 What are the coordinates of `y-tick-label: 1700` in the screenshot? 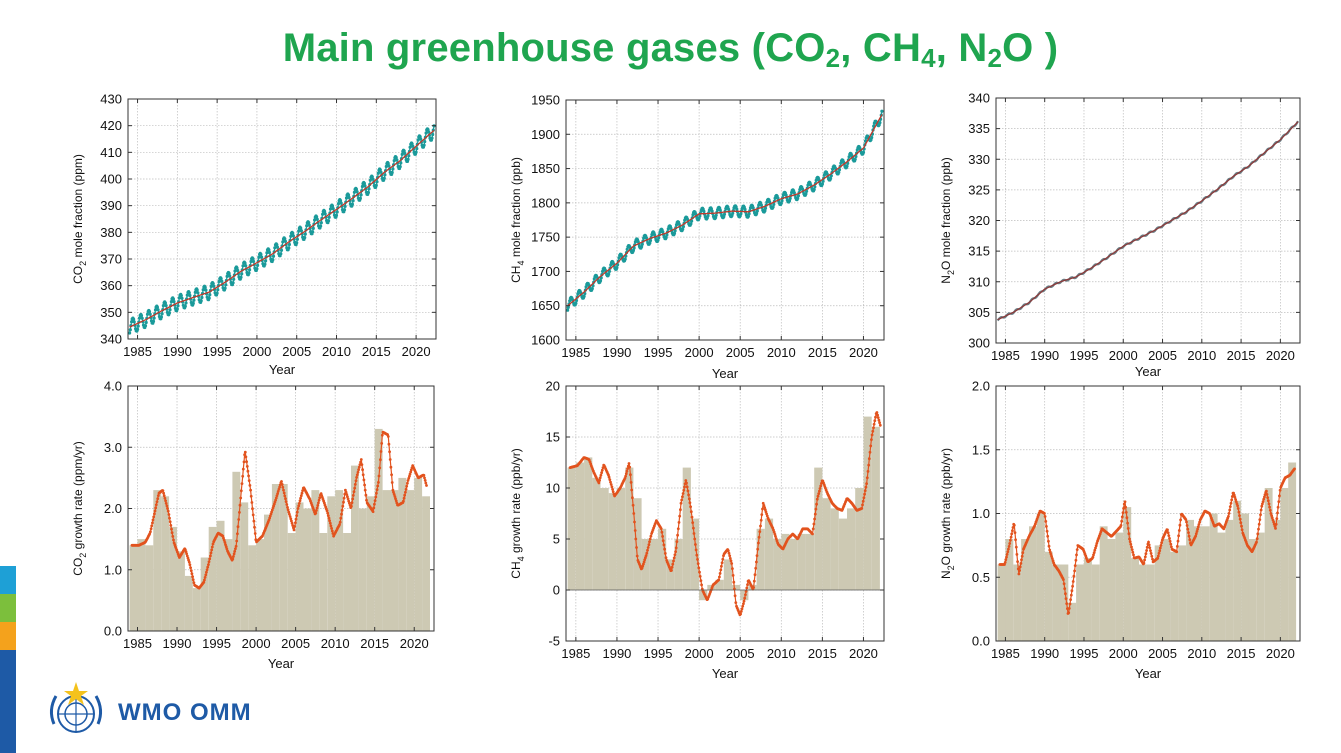 It's located at (545, 271).